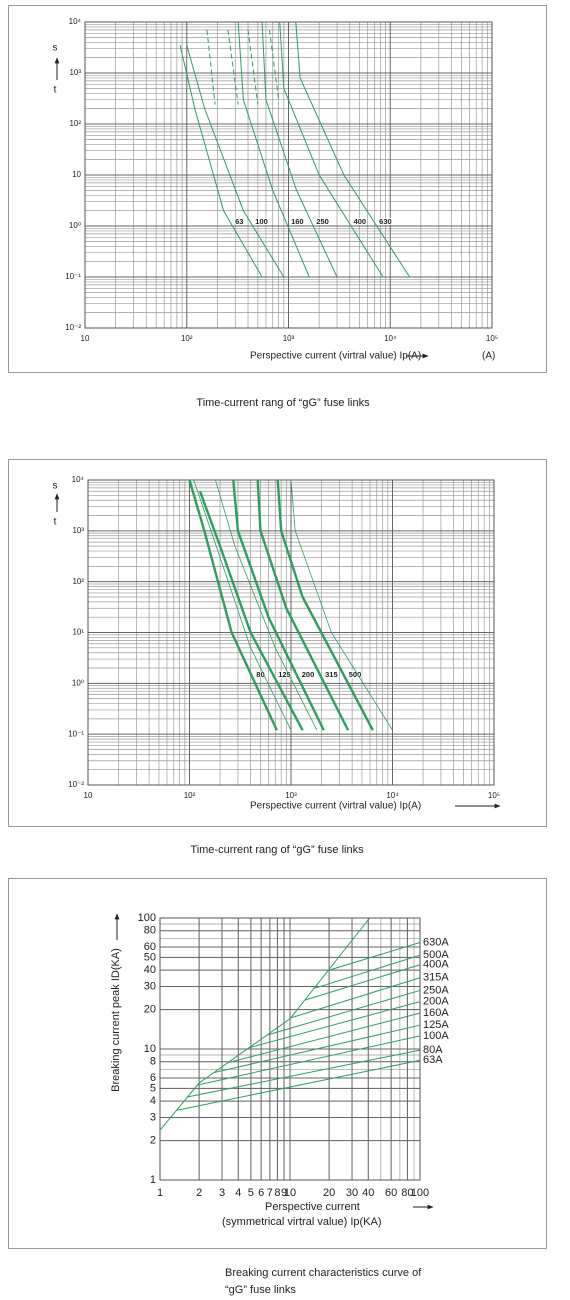  I want to click on x-tick-label: 10³, so click(289, 338).